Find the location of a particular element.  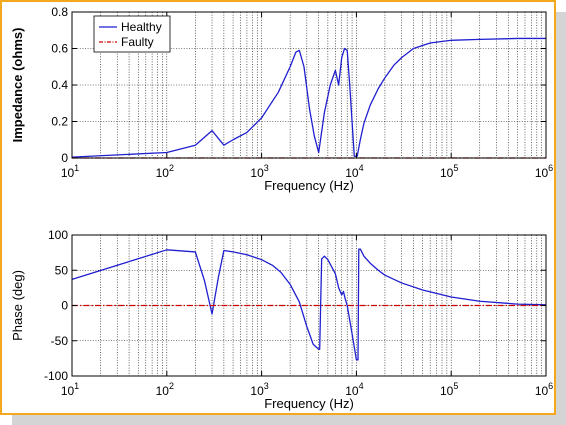

y-axis-label: Impedance (ohms) is located at coordinates (17, 85).